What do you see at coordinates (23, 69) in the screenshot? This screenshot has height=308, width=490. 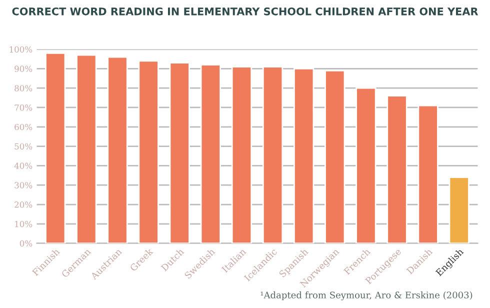 I see `y-tick-label: 90%` at bounding box center [23, 69].